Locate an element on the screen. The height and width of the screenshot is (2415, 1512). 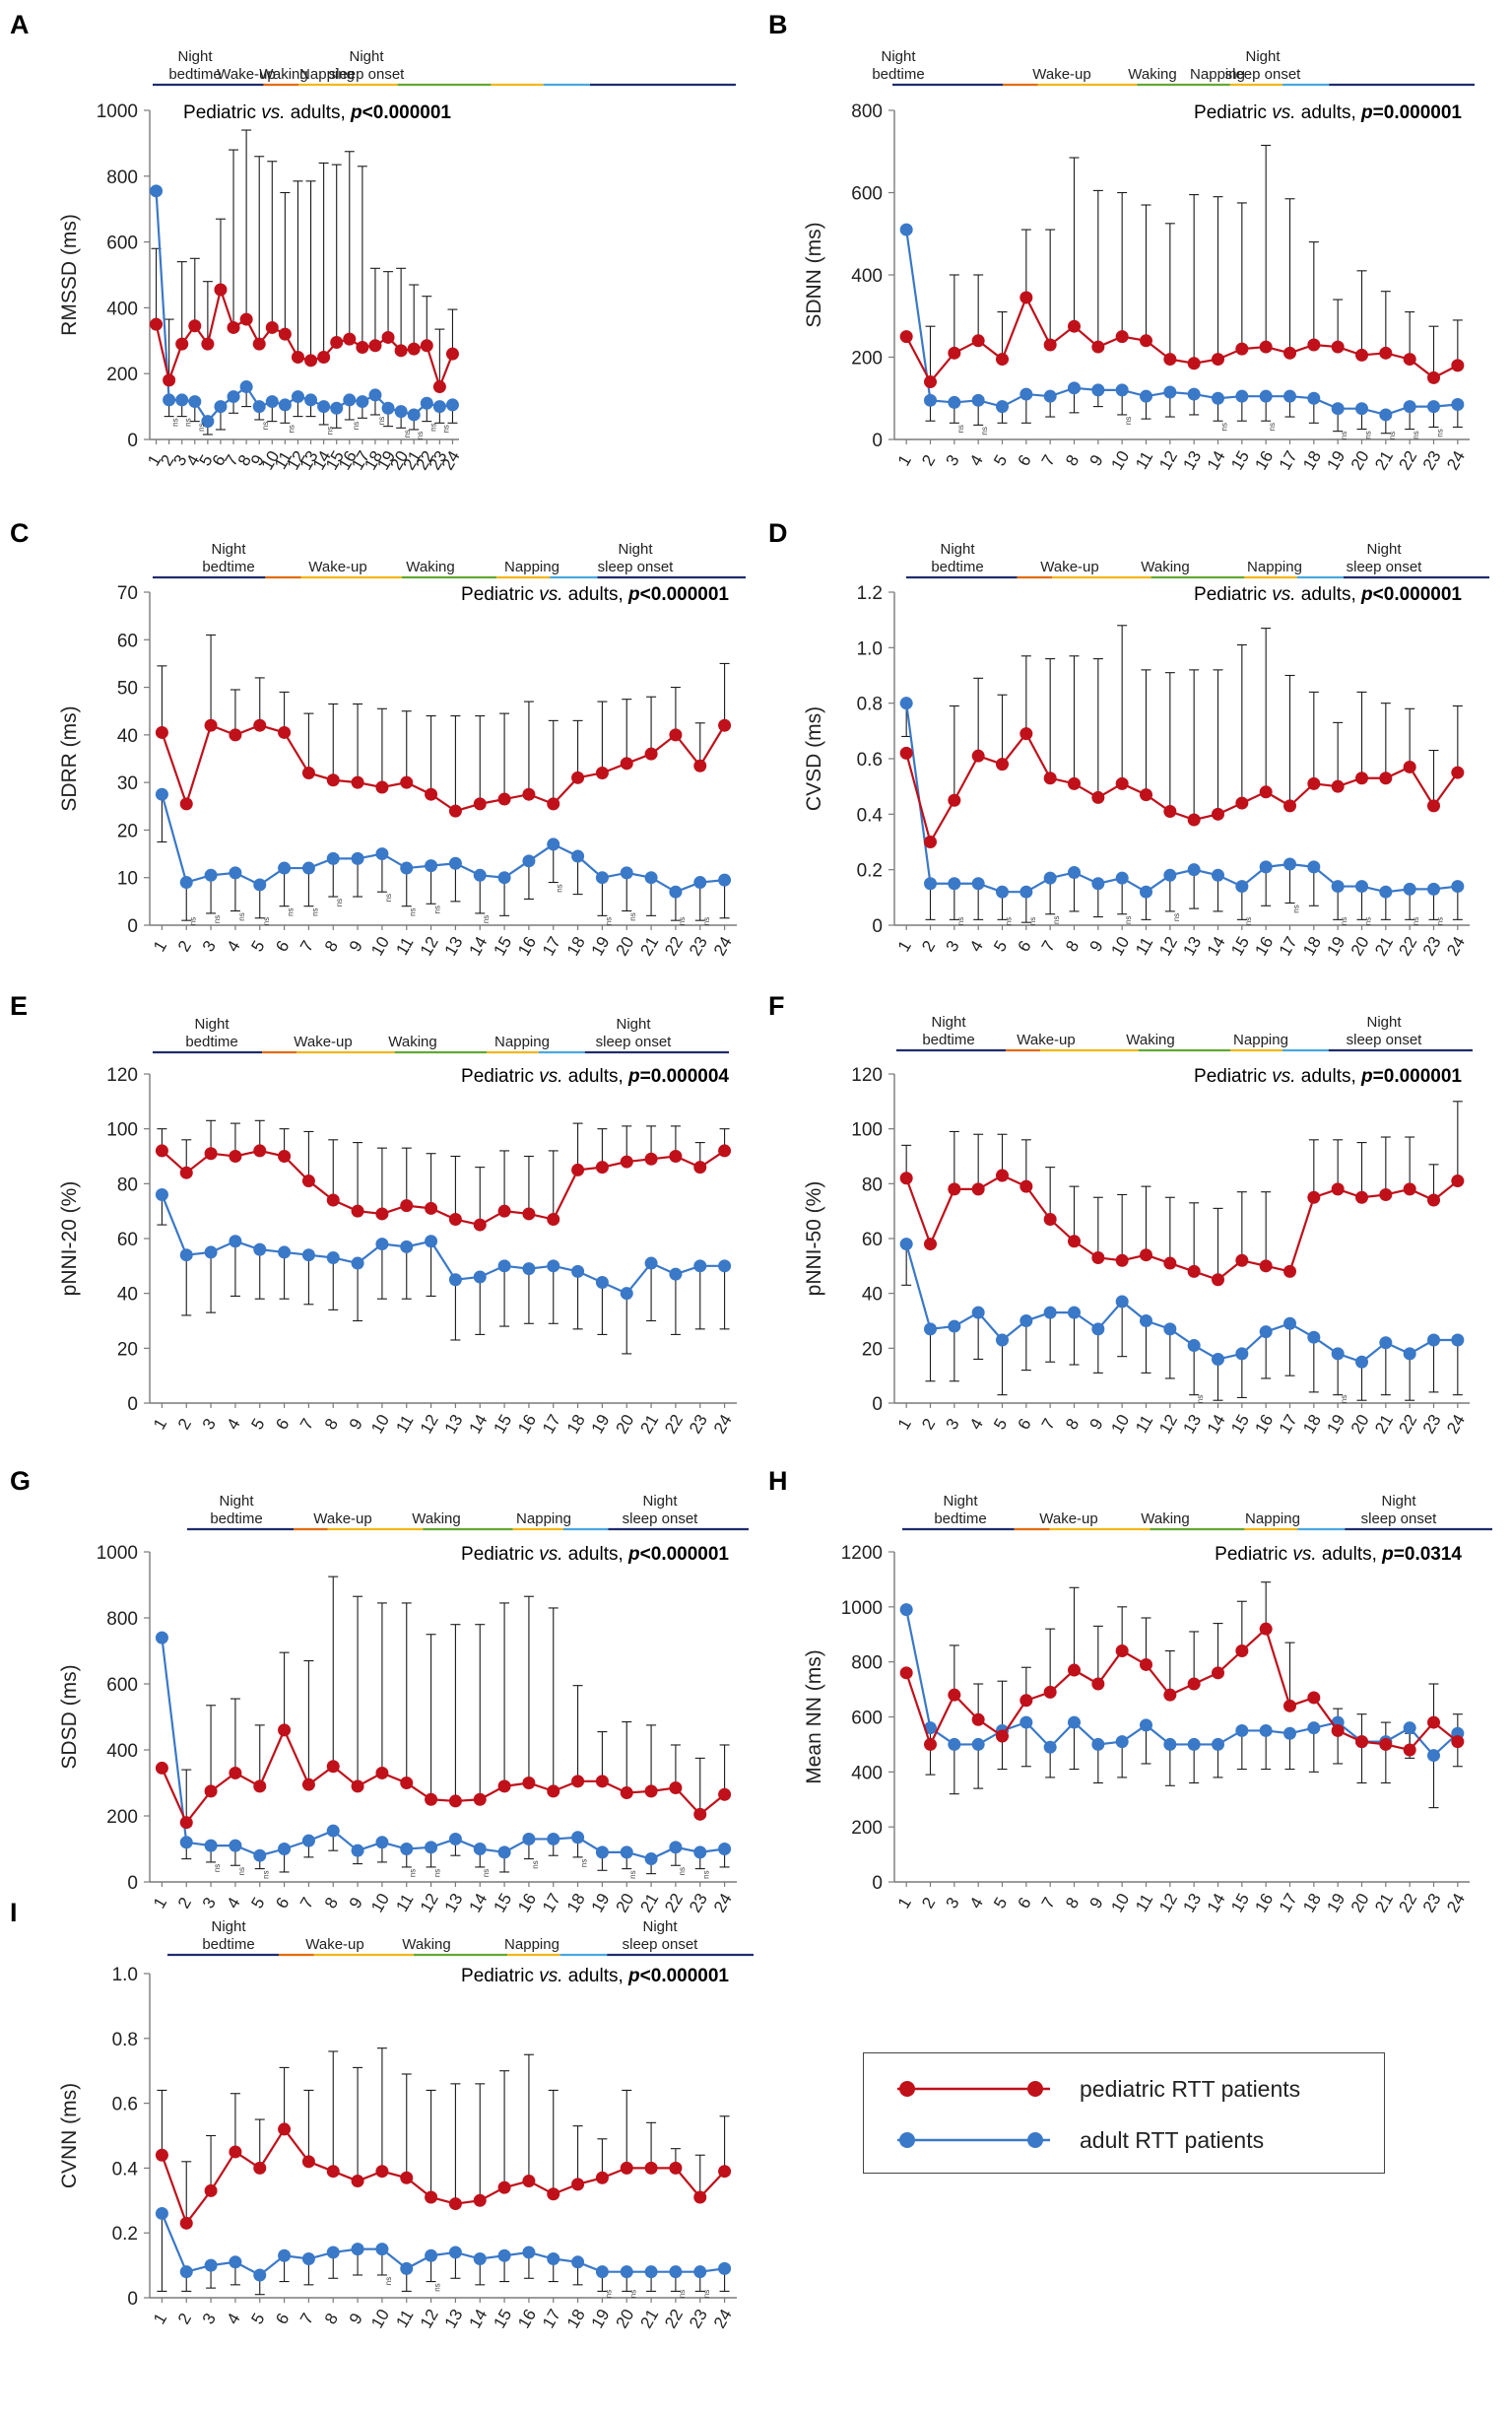
y-tick-label: 0.4 is located at coordinates (870, 816).